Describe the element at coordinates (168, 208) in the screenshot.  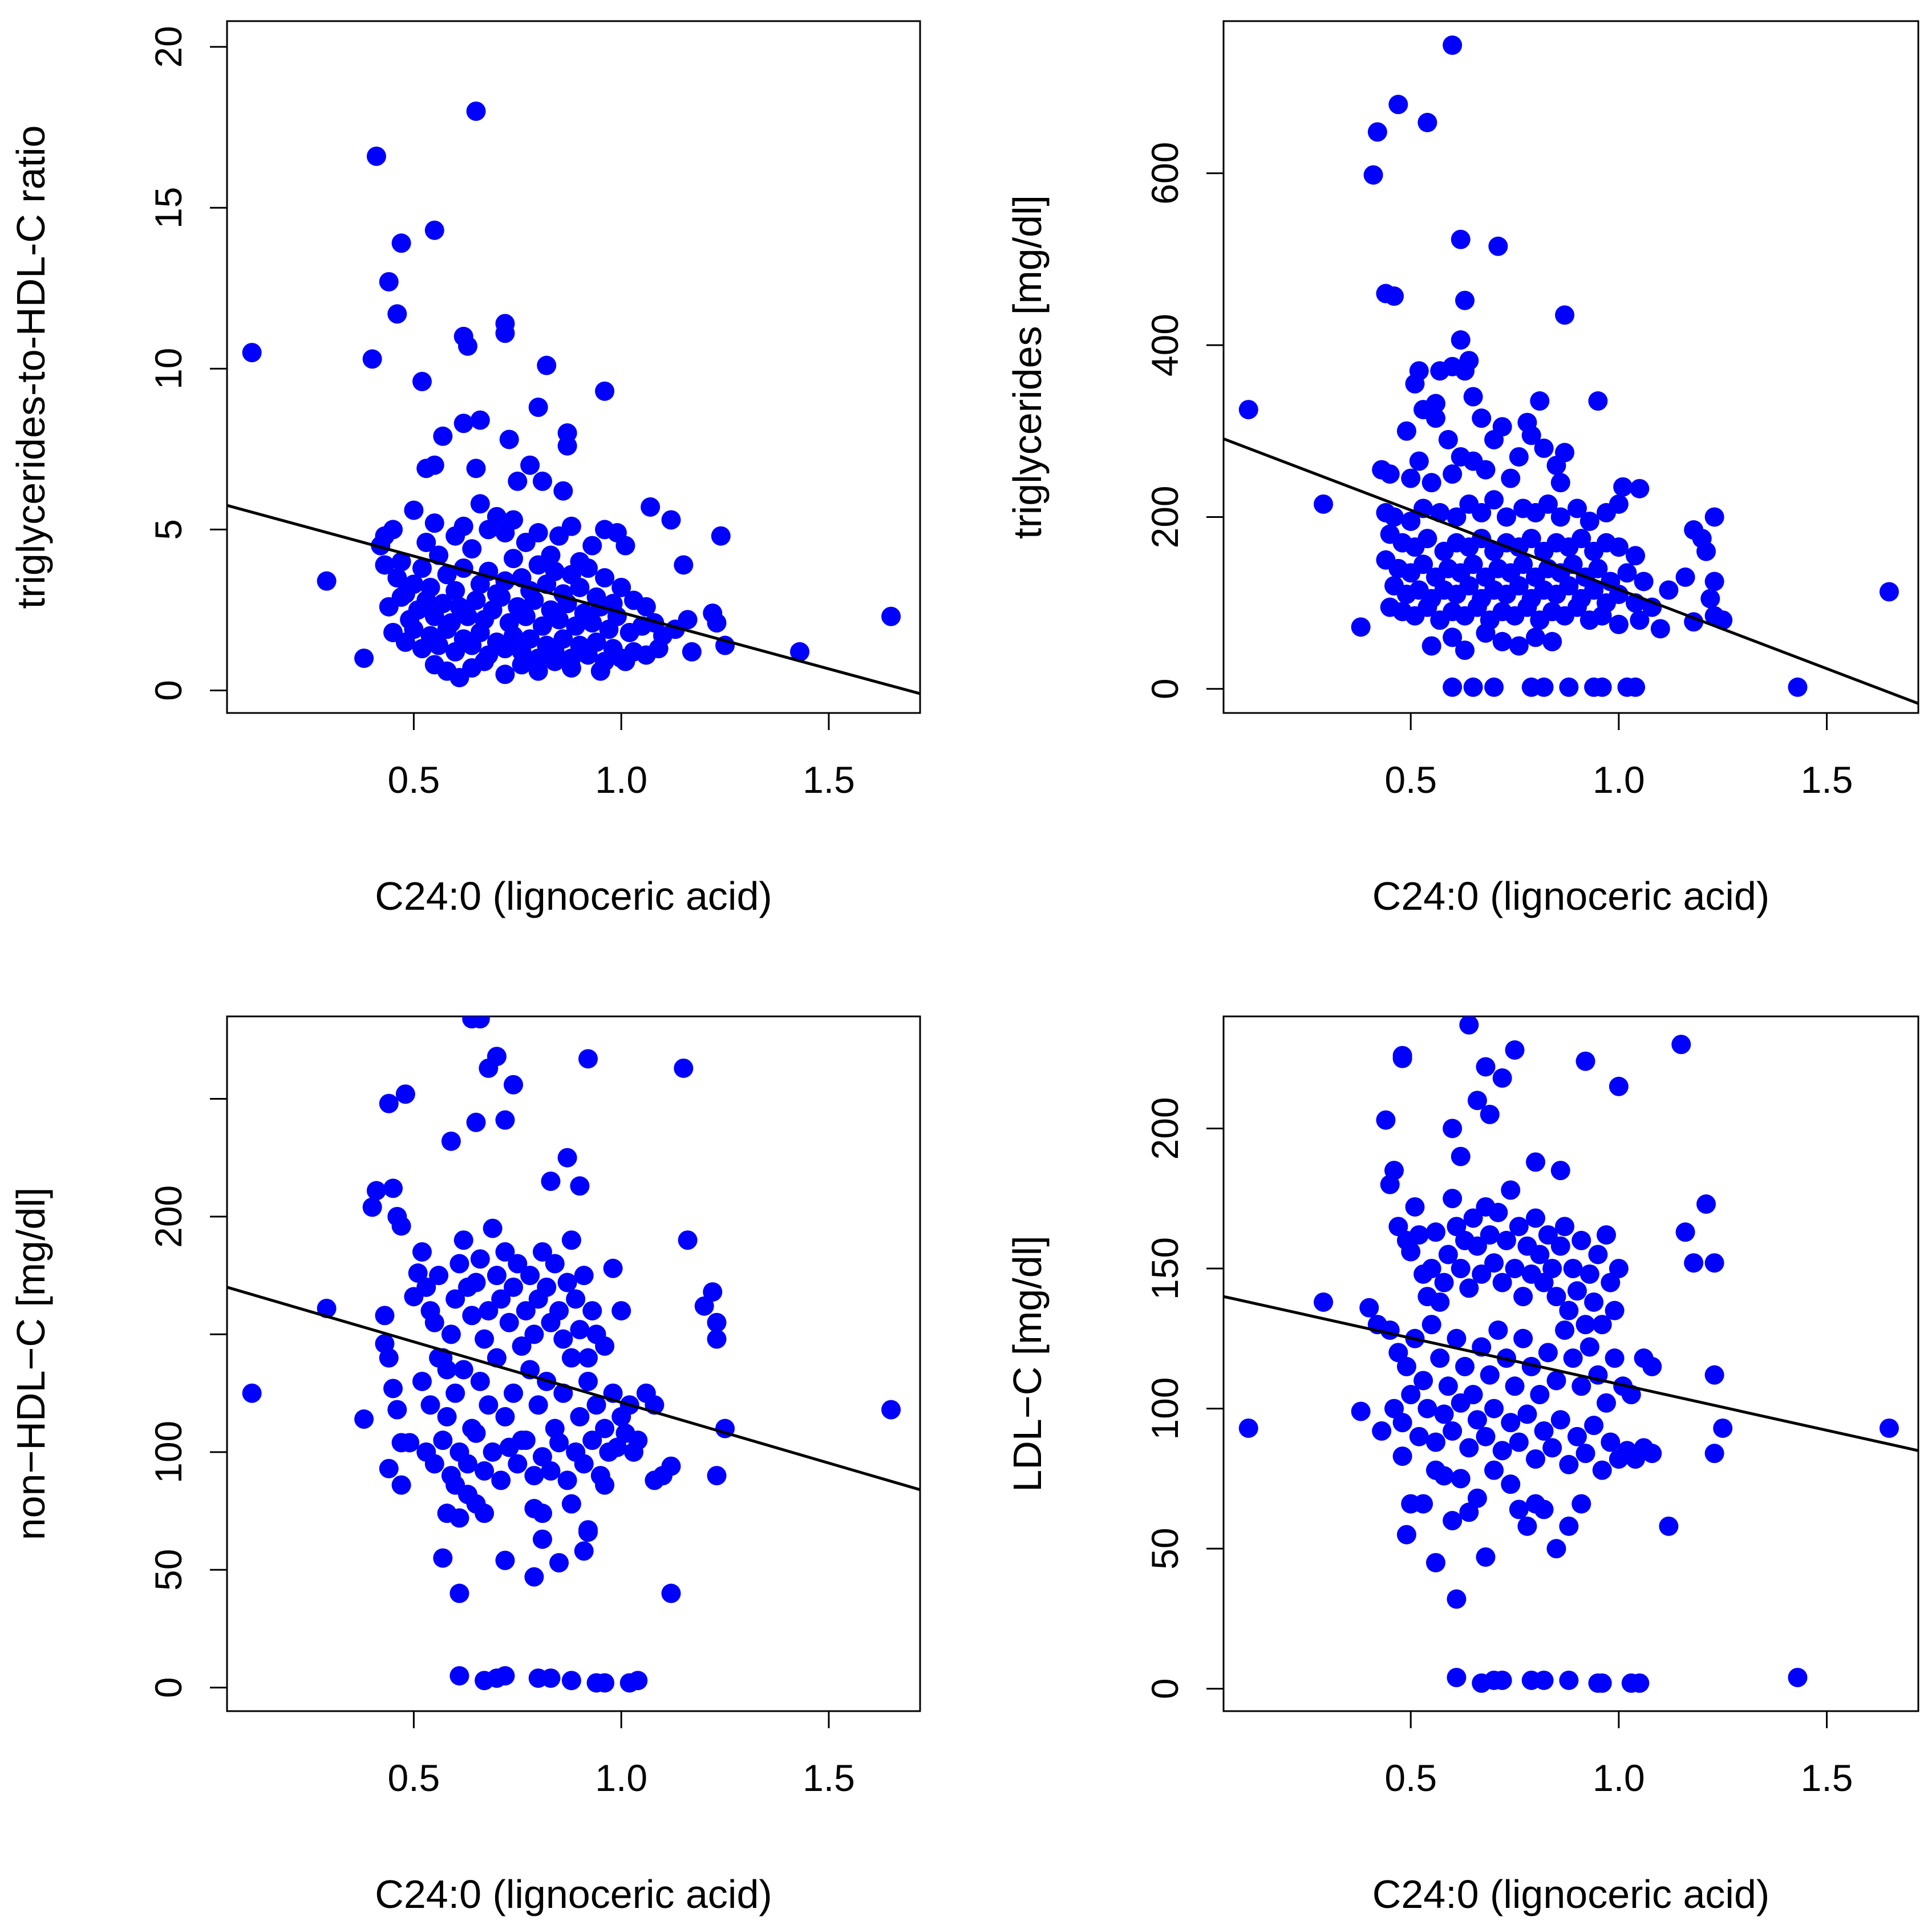
I see `y-tick-label: 15` at that location.